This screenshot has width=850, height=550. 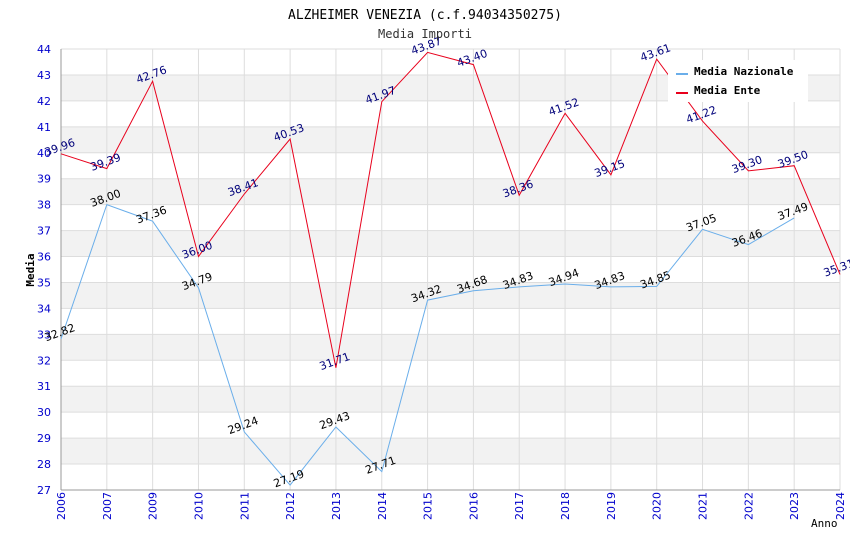 I want to click on x-tick-label: 2013, so click(x=336, y=506).